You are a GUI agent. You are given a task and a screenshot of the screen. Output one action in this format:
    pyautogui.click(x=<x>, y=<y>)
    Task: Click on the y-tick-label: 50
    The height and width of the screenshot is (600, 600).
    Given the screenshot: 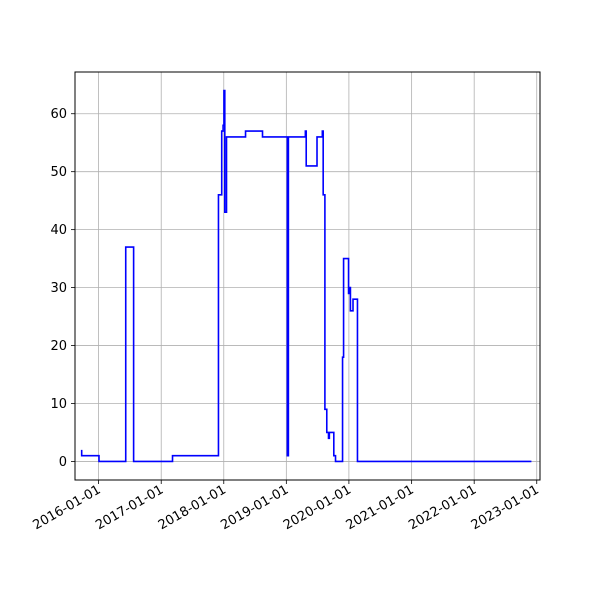 What is the action you would take?
    pyautogui.click(x=58, y=172)
    